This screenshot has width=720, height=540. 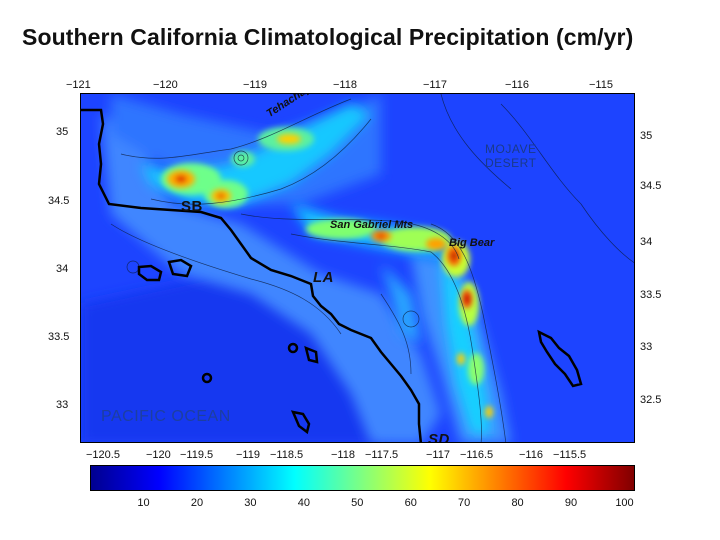 I want to click on bottom-lon-tick: −116.5, so click(x=477, y=455).